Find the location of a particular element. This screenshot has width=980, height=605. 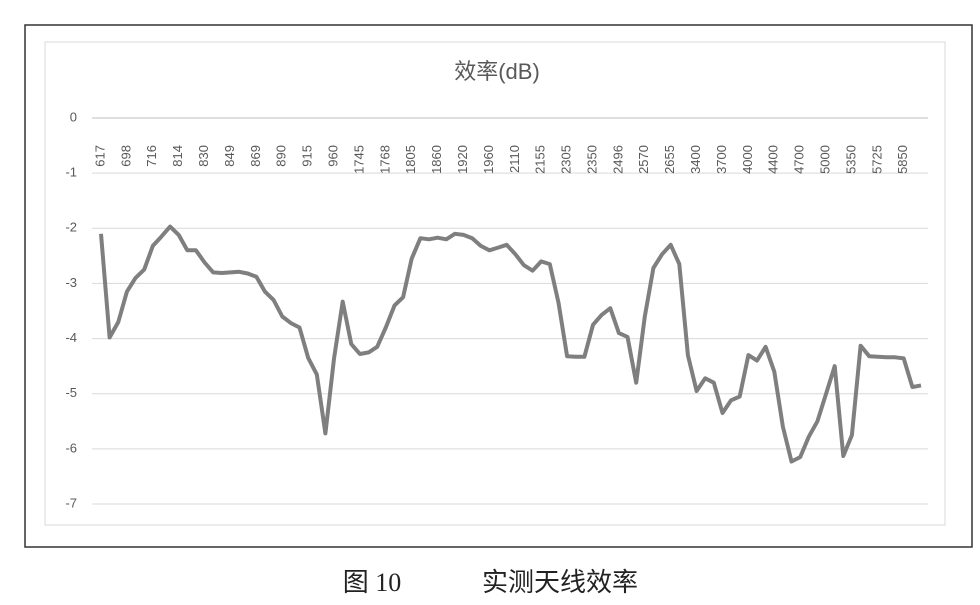

x-tick-label: 5350 is located at coordinates (850, 159).